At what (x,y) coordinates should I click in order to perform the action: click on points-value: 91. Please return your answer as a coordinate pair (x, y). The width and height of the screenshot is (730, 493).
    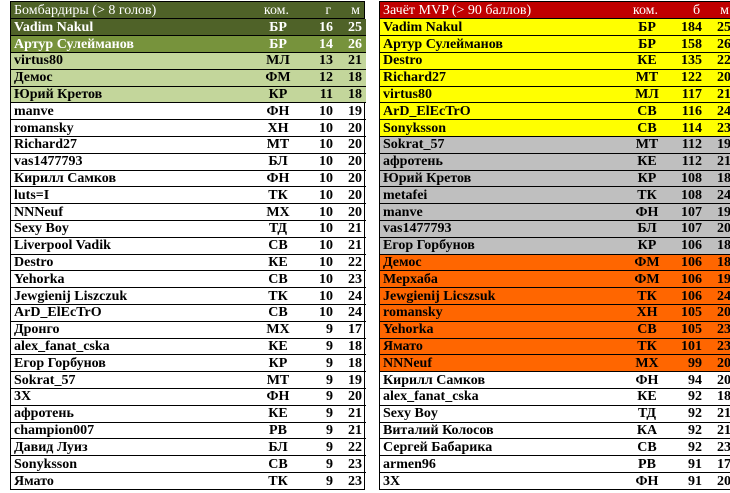
    Looking at the image, I should click on (695, 481).